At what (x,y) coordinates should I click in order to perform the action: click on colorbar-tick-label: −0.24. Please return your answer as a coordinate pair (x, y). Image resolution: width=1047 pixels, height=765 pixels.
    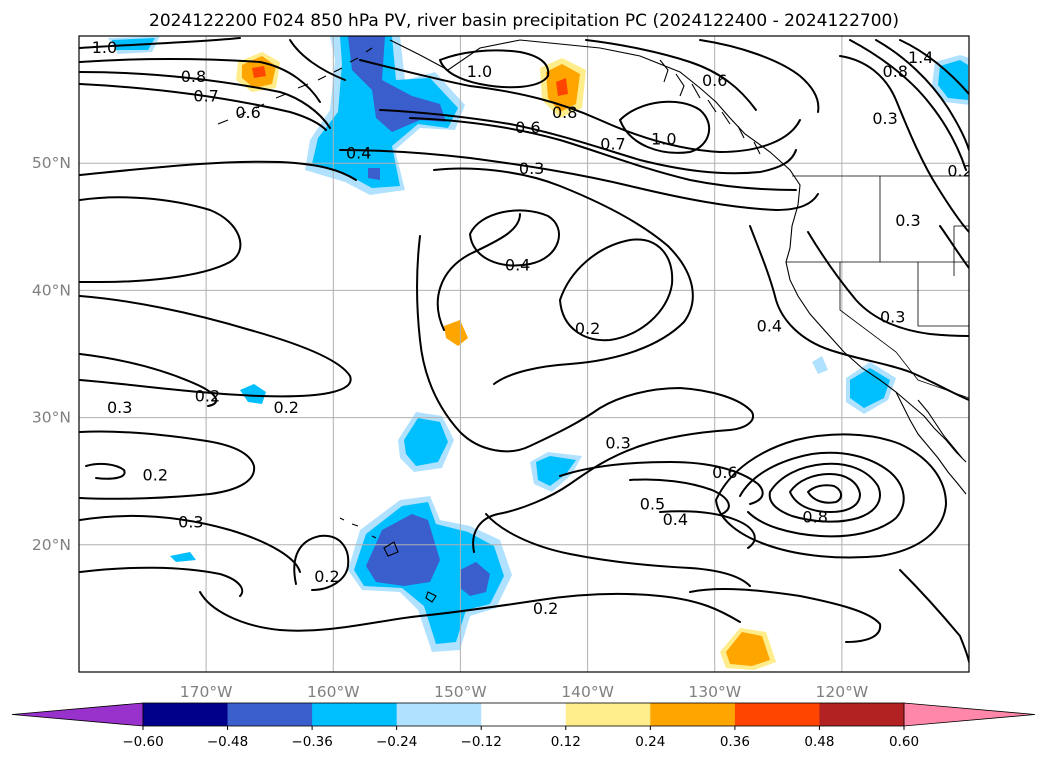
    Looking at the image, I should click on (396, 742).